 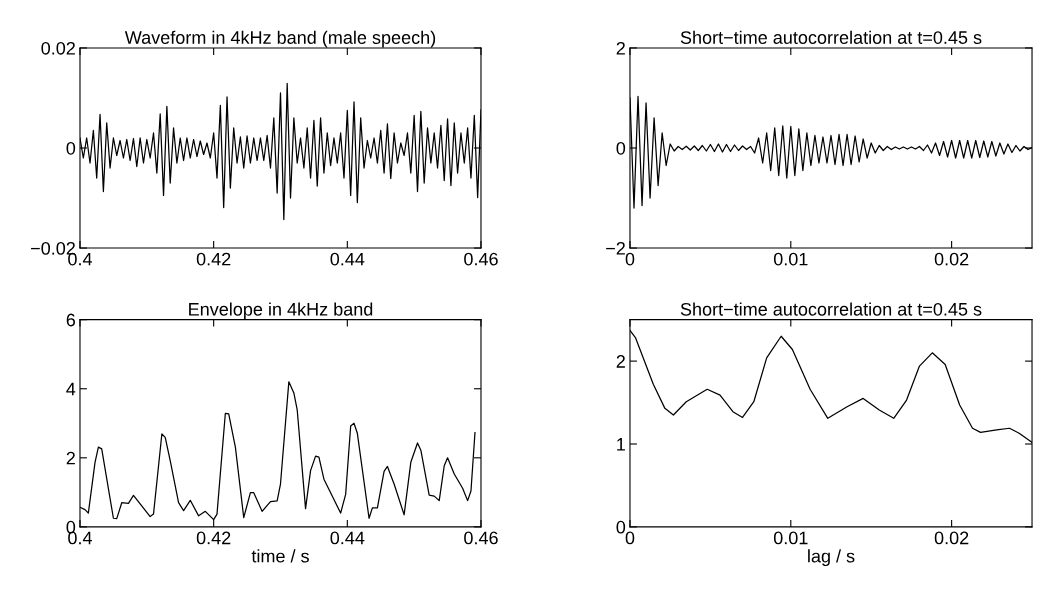 I want to click on y-tick-label: 0.02, so click(x=58, y=48).